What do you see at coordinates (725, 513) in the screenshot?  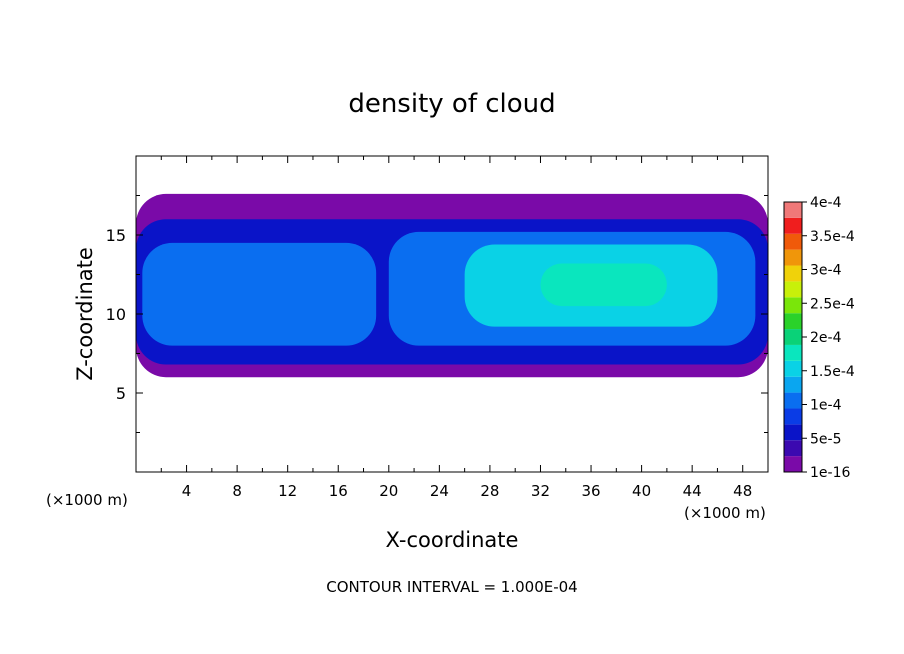 I see `x-unit-right: (×1000 m)` at bounding box center [725, 513].